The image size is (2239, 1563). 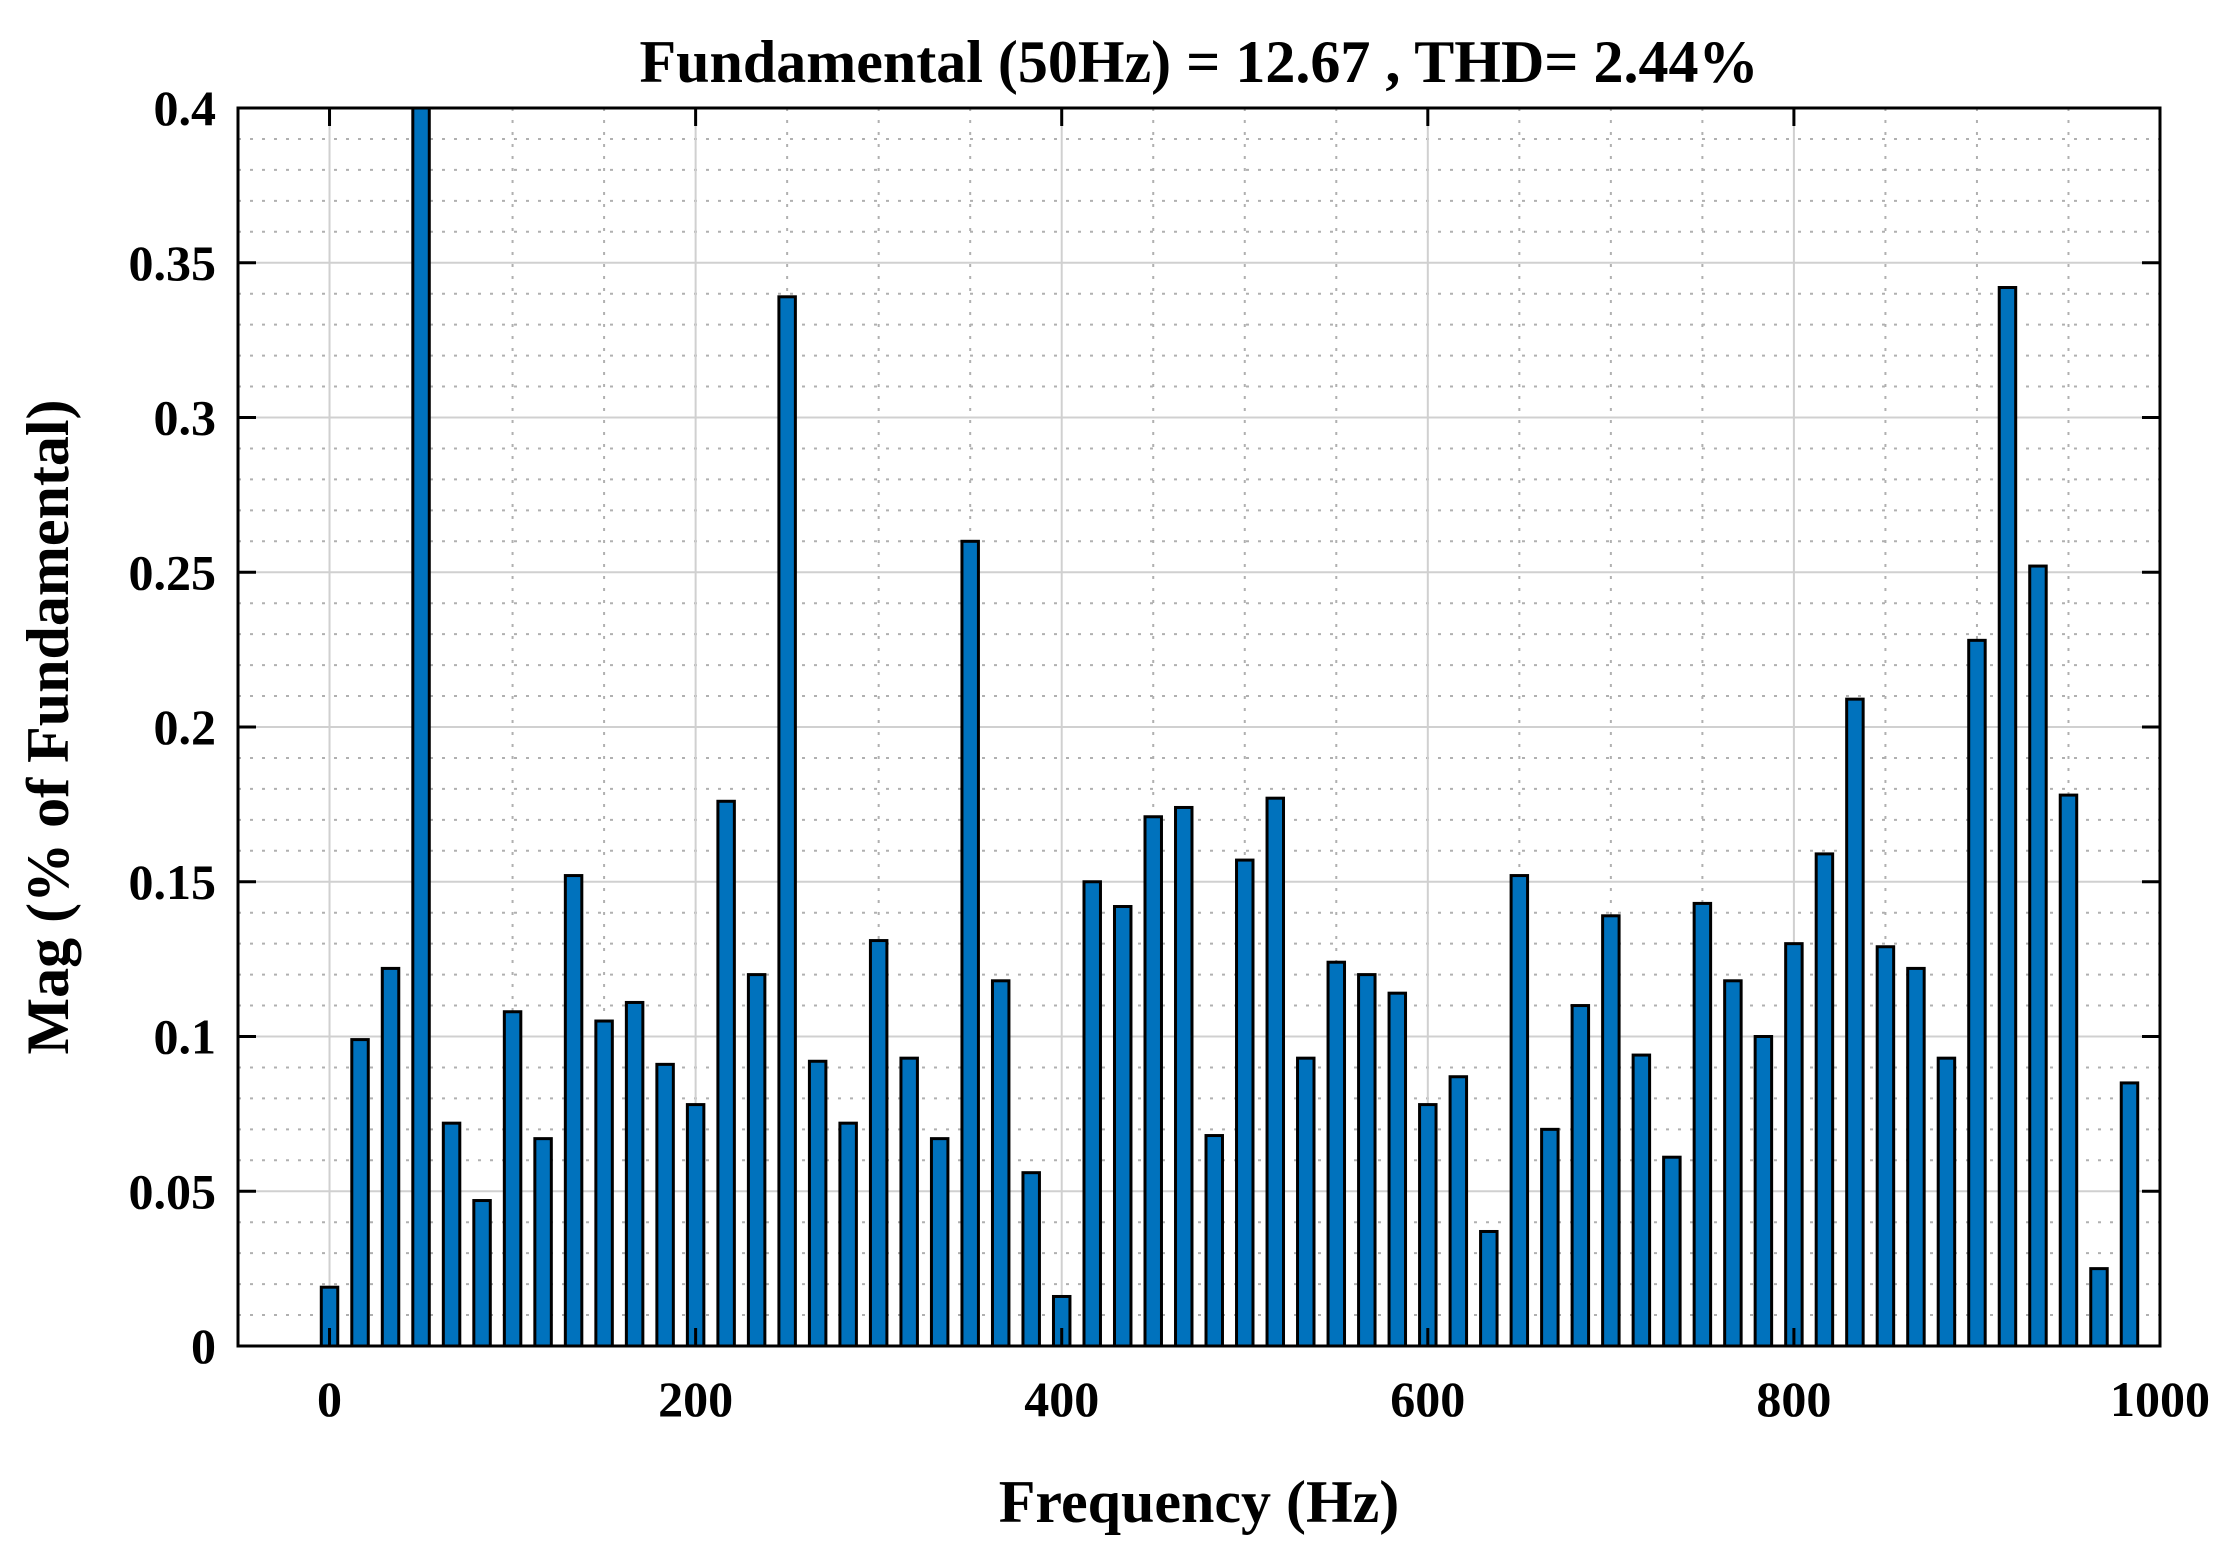 I want to click on y-axis-tick-labels: 0 0.05 0.1 0.15 0.2 0.25 0.3 0.35 0.4, so click(x=173, y=727).